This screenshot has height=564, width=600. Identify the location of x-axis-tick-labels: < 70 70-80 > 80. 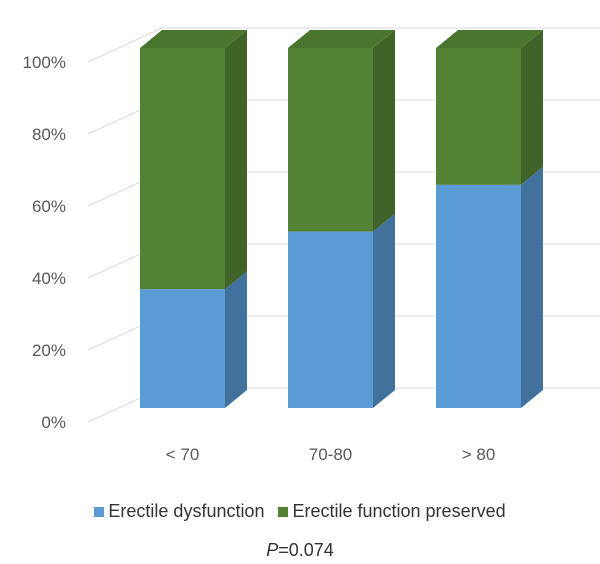
(331, 454).